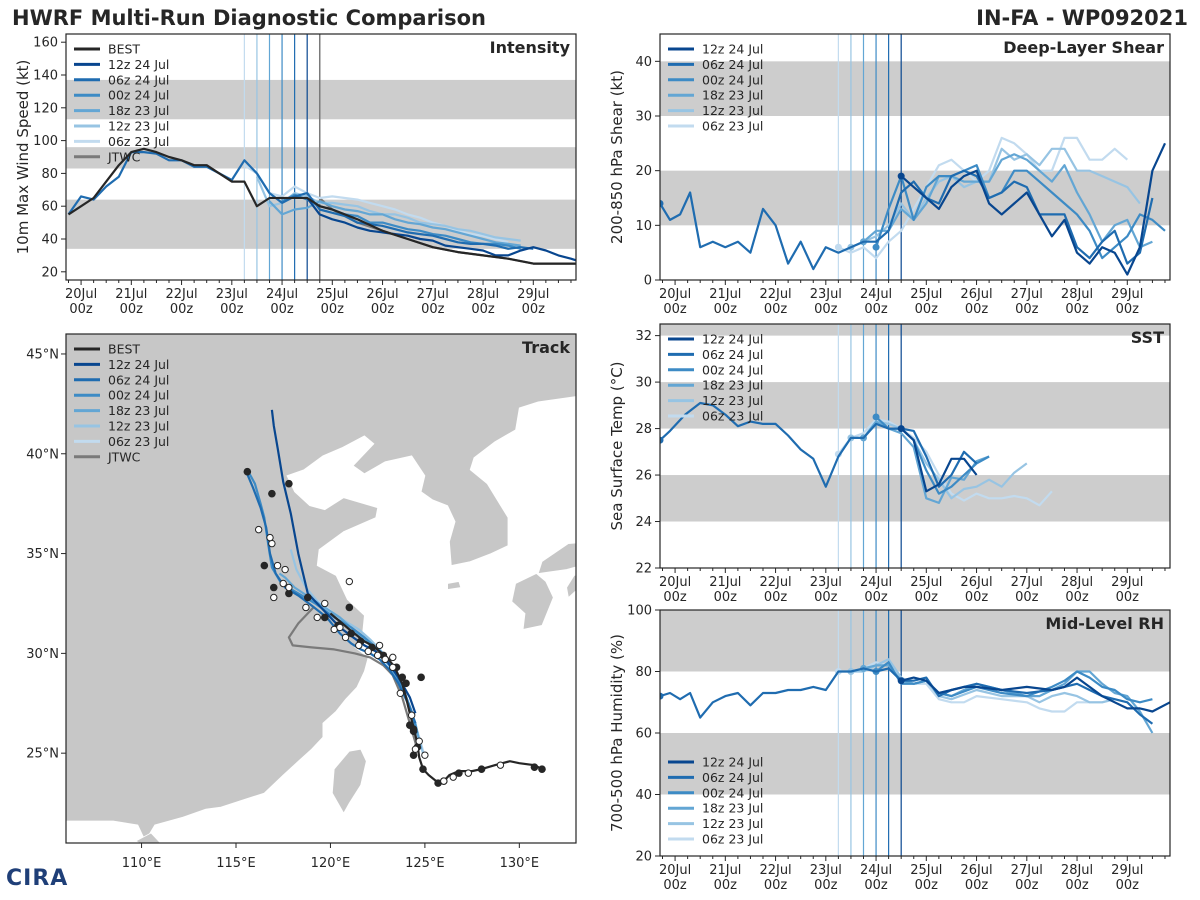 The width and height of the screenshot is (1200, 900). Describe the element at coordinates (138, 364) in the screenshot. I see `track-legend-label: 12z 24 Jul` at that location.